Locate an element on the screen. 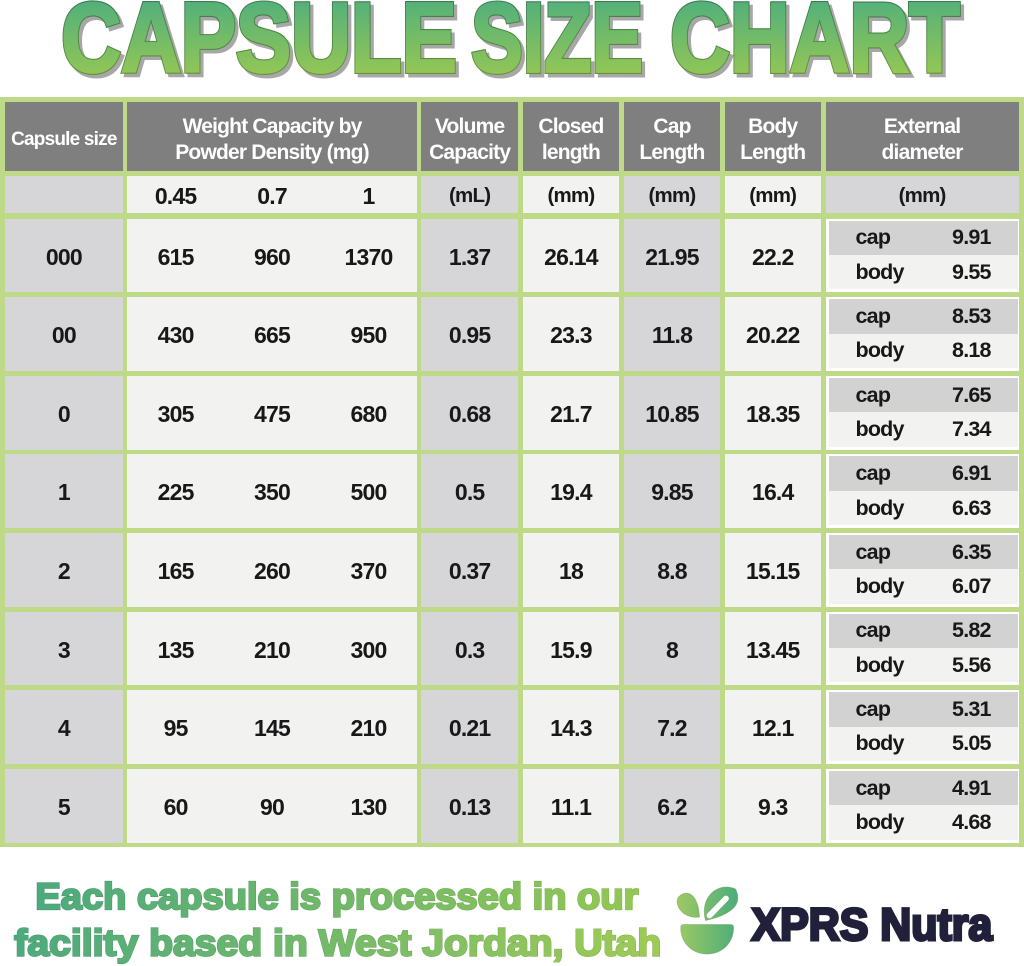  svg-text:Each capsule is processed in o: Each capsule is processed in our is located at coordinates (336, 896).